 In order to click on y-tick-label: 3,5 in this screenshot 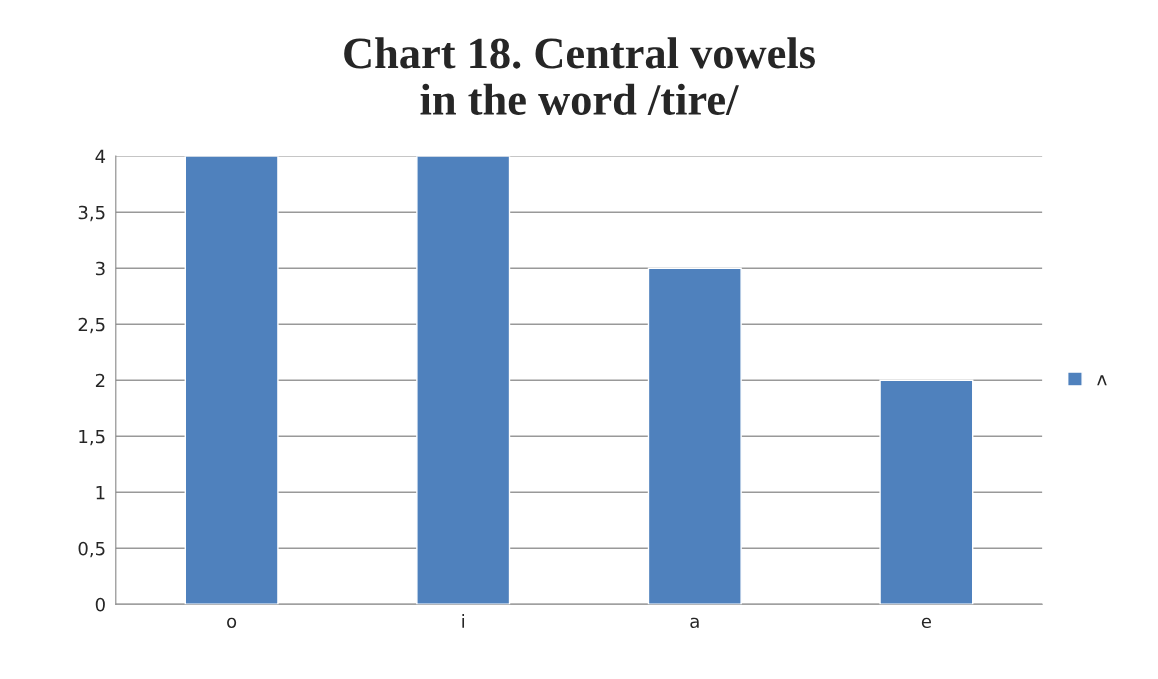, I will do `click(91, 213)`.